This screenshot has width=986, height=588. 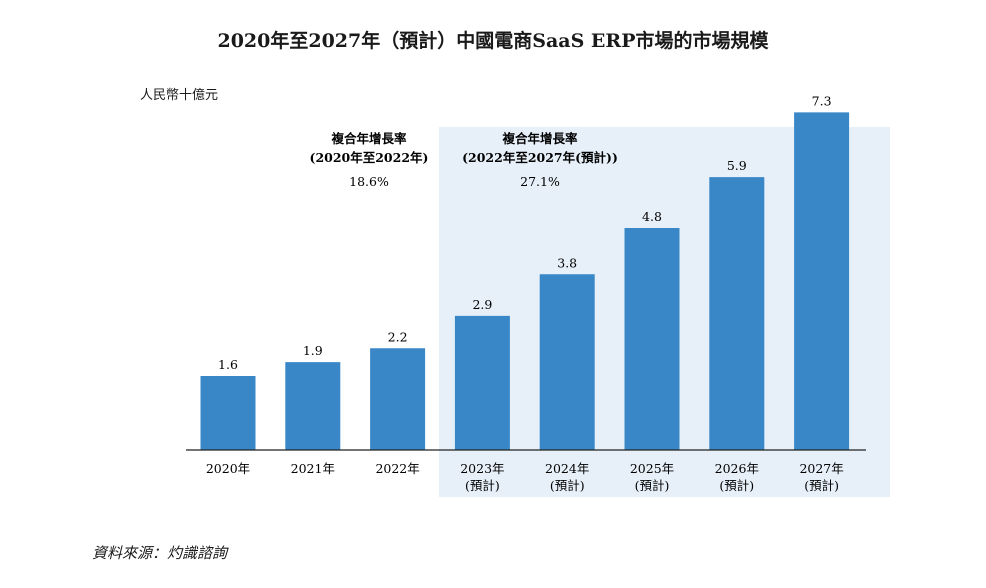 I want to click on cagr-annotation-forecast: 複合年增長率 (2022年至2027年(預計)) 27.1%, so click(x=540, y=160).